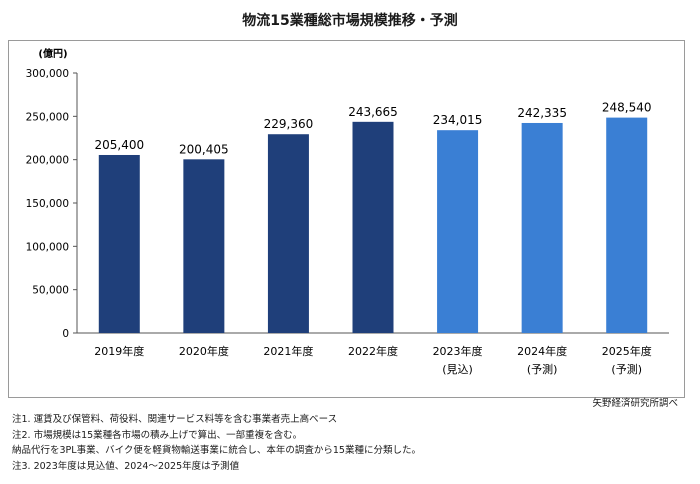  I want to click on x-tick-label: 2023年度, so click(458, 351).